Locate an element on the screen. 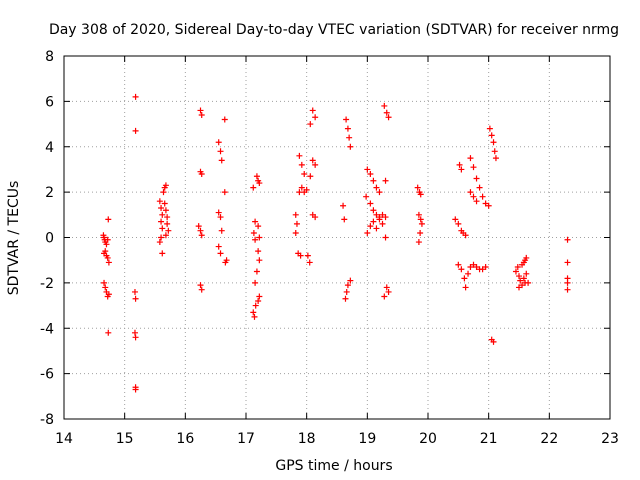 This screenshot has height=480, width=640. y-tick-label: -4 is located at coordinates (47, 329).